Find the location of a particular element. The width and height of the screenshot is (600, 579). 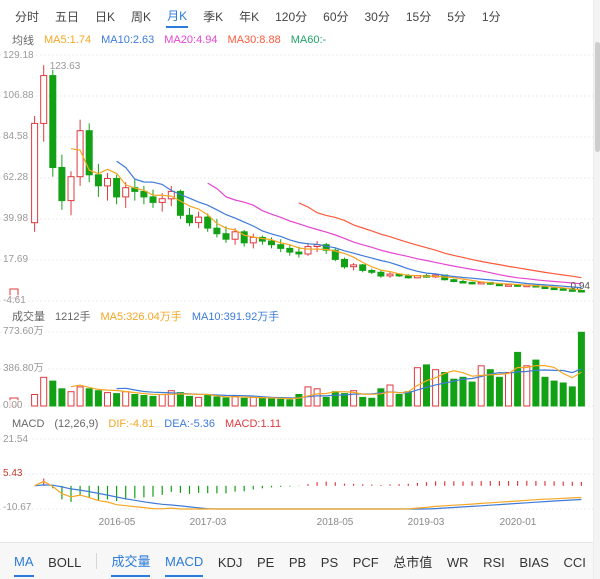

tab-120min: 120分 is located at coordinates (291, 17).